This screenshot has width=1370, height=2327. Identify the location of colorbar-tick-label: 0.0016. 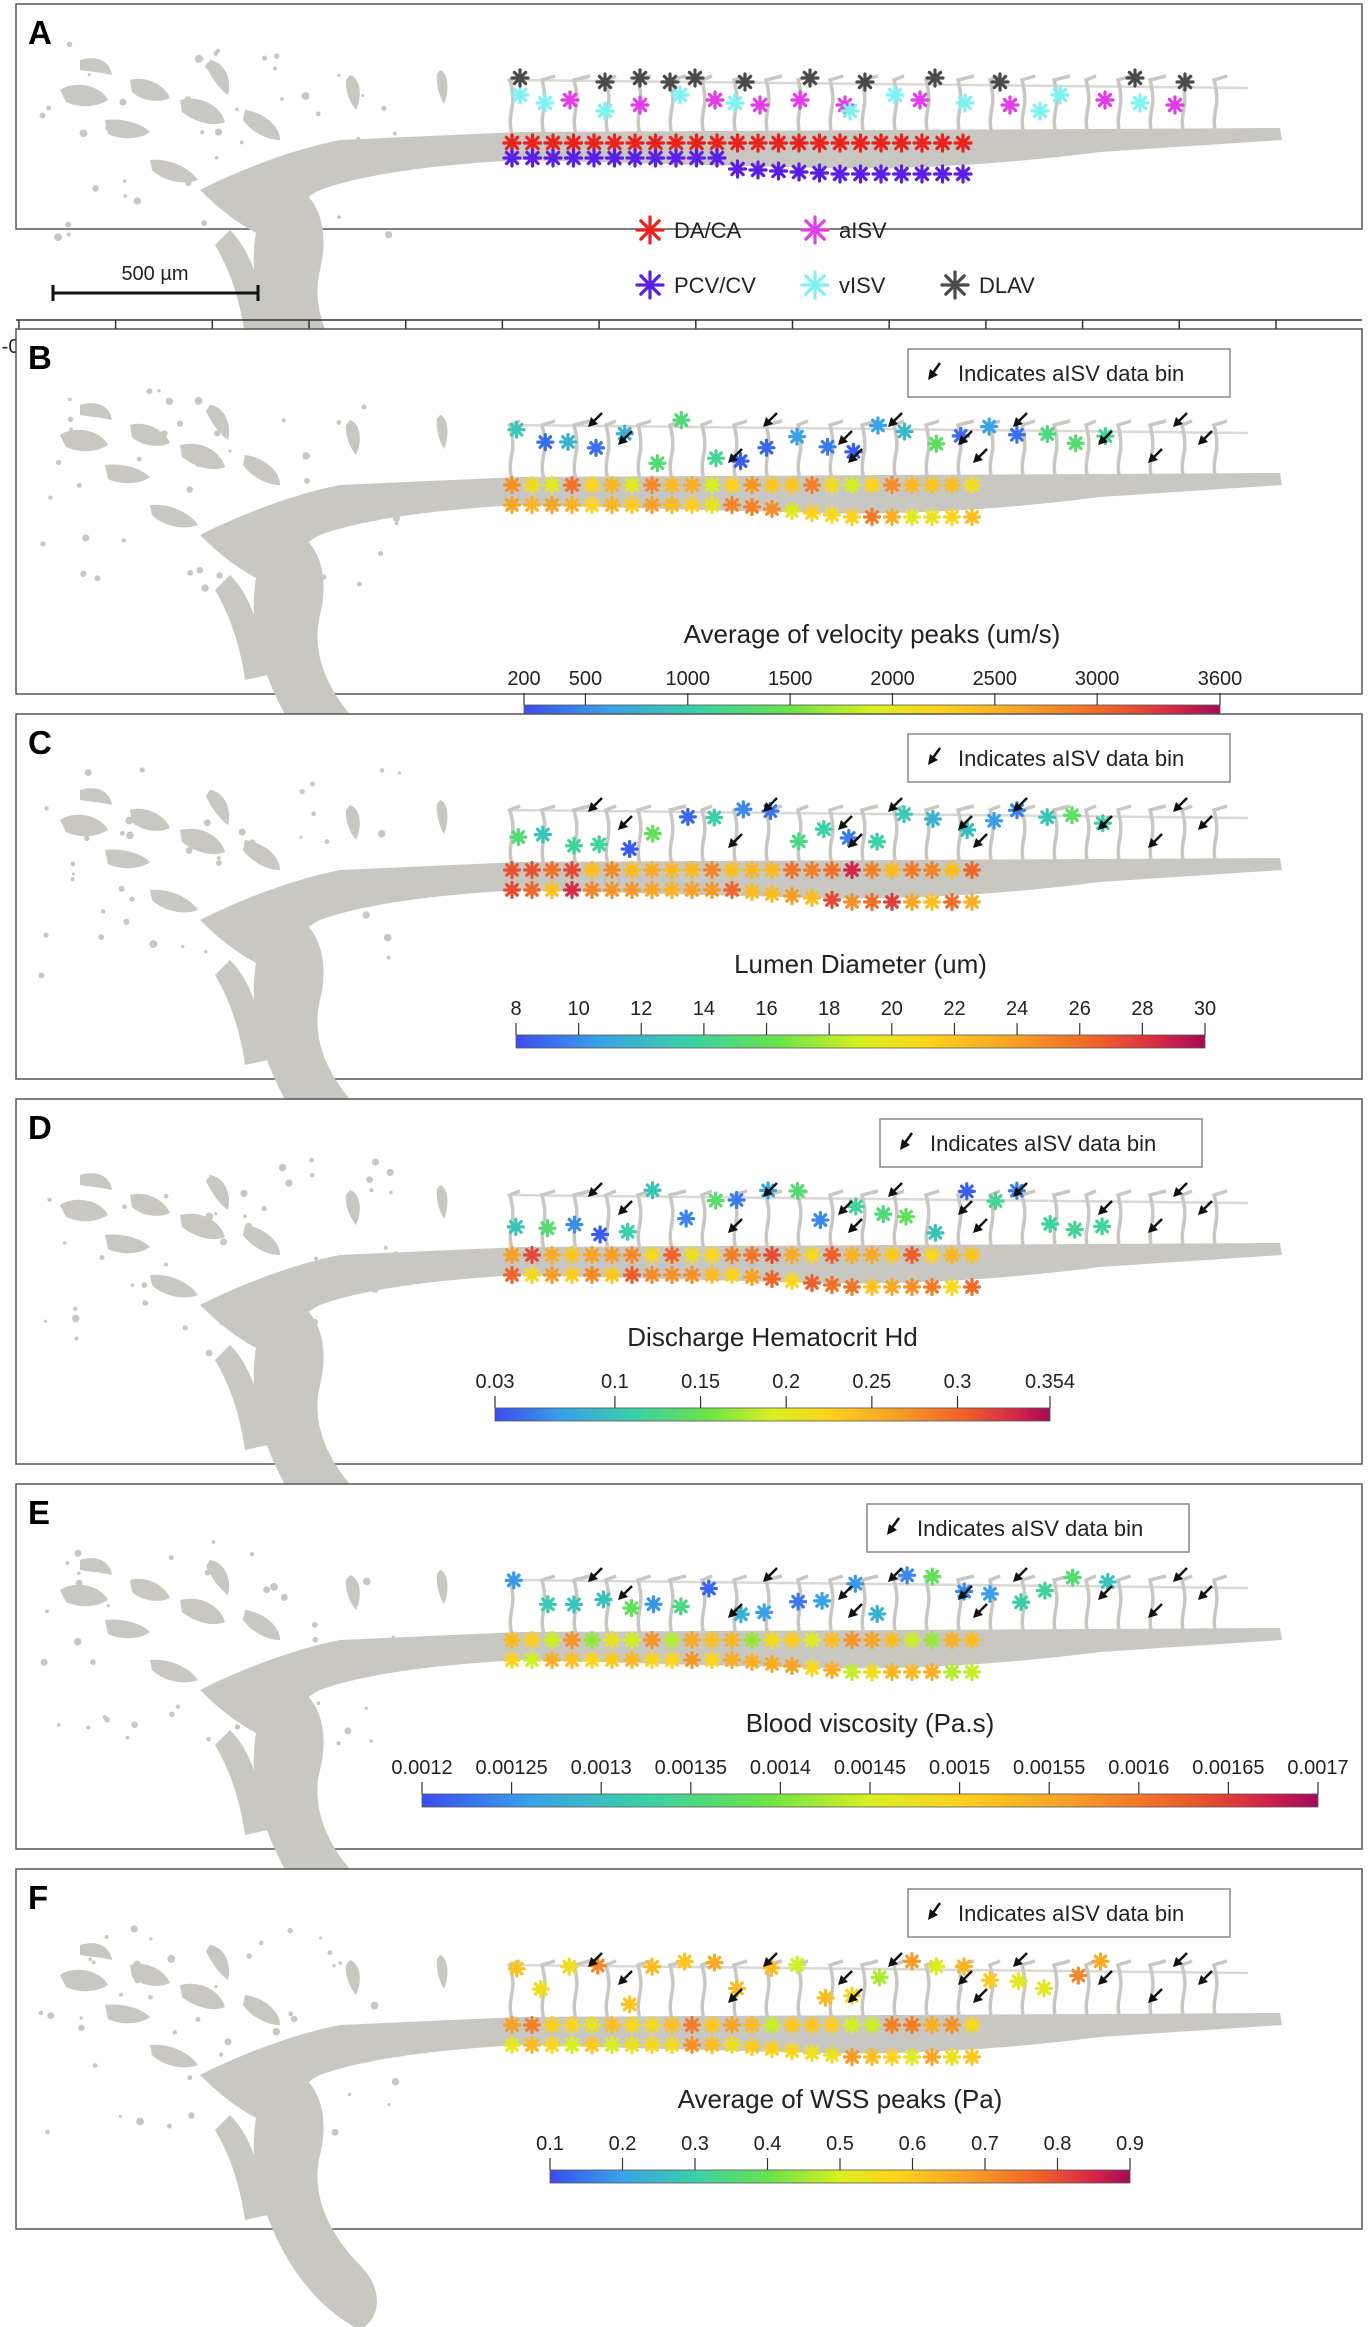
(1138, 1768).